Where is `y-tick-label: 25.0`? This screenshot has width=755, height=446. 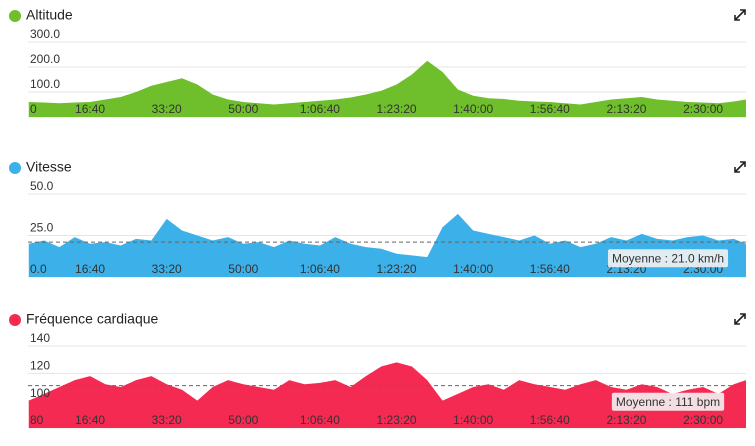
y-tick-label: 25.0 is located at coordinates (42, 228).